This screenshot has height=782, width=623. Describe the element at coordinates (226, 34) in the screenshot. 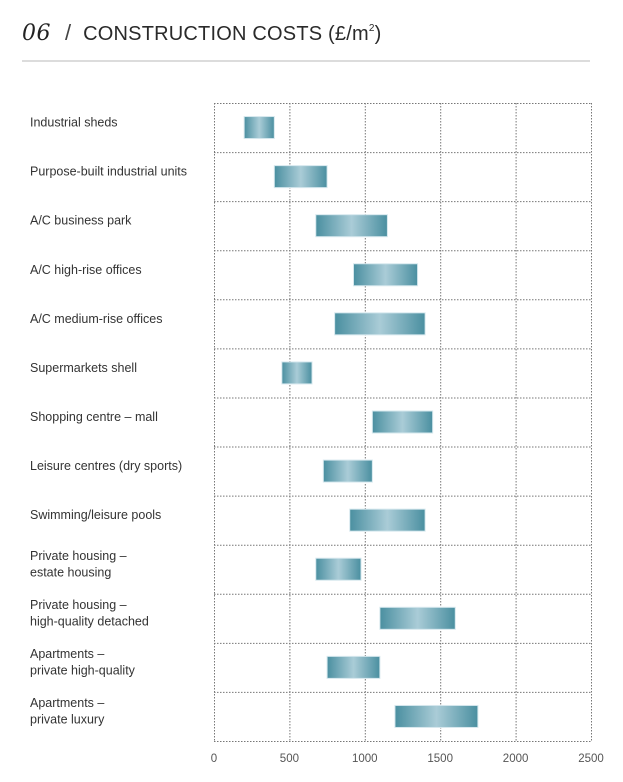

I see `chart-title-text: CONSTRUCTION COSTS (£/m` at that location.